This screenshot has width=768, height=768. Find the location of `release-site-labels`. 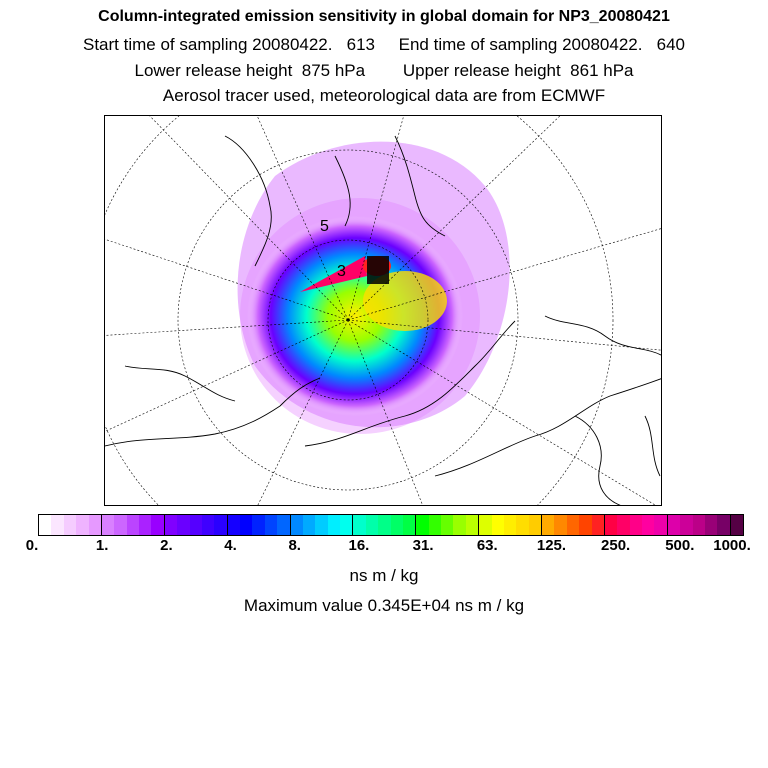

release-site-labels is located at coordinates (378, 270).